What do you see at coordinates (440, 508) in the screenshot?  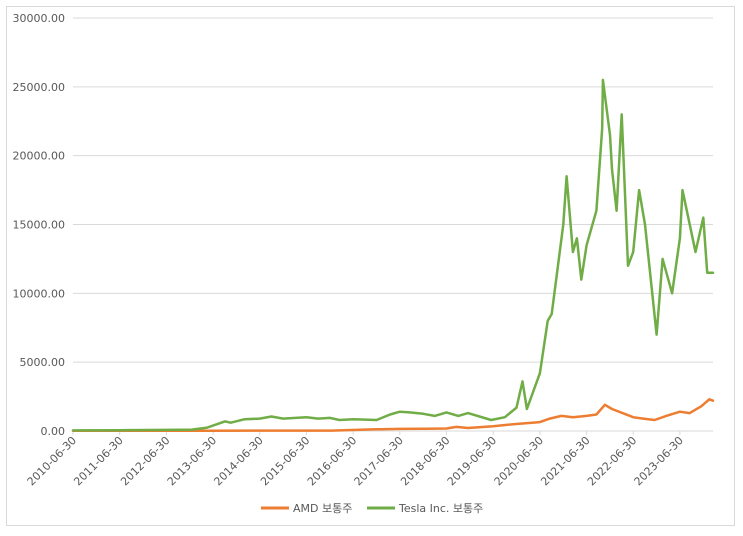 I see `legend-label: Tesla Inc. 보통주` at bounding box center [440, 508].